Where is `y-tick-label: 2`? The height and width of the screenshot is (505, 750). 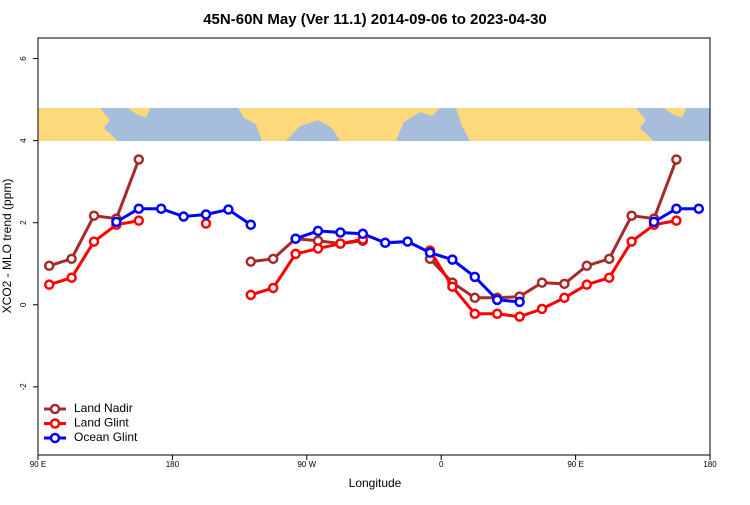
y-tick-label: 2 is located at coordinates (23, 222).